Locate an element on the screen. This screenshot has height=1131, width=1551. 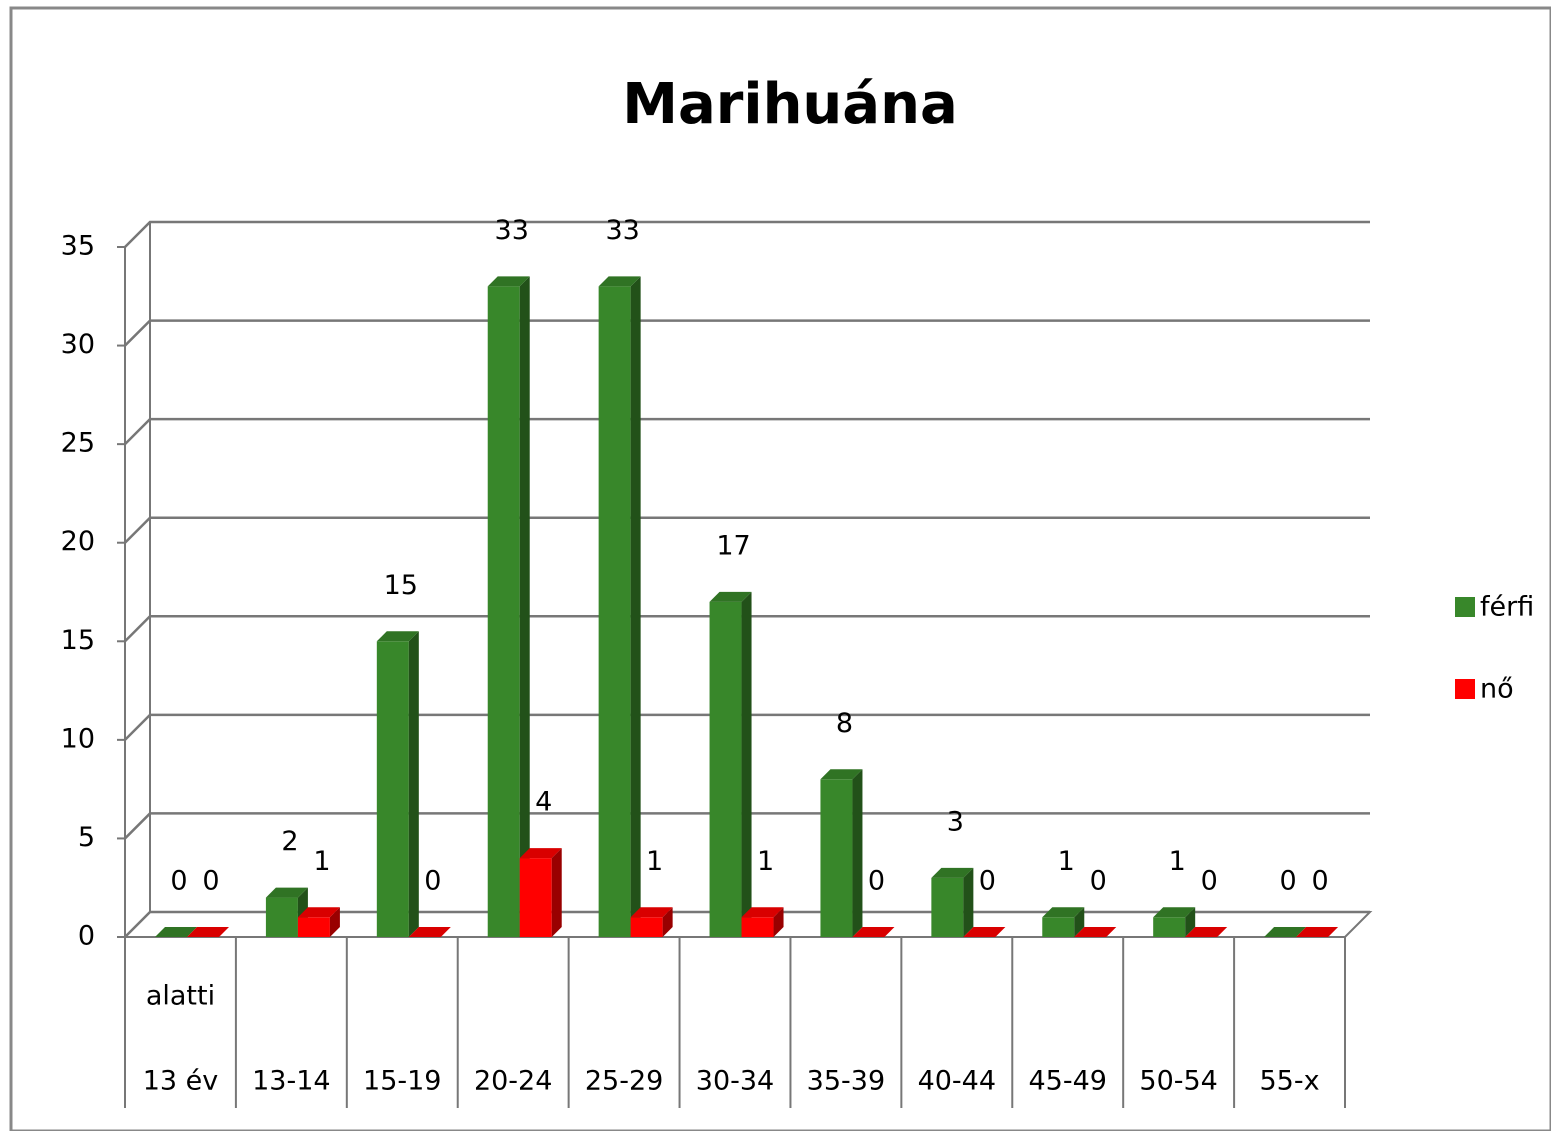
y-tick-label: 25 is located at coordinates (78, 443).